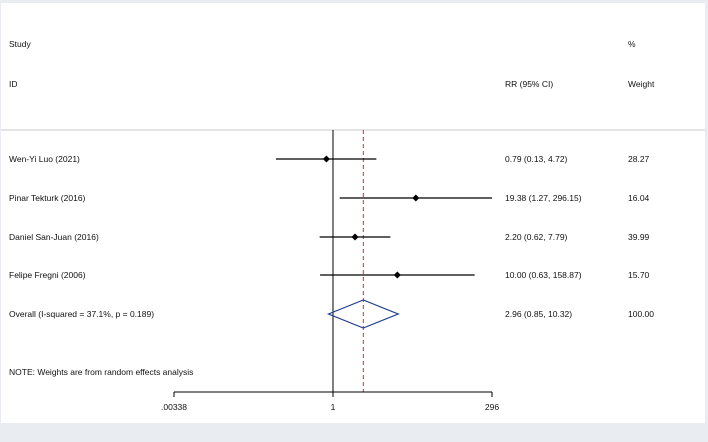  Describe the element at coordinates (363, 314) in the screenshot. I see `overall-diamond` at that location.